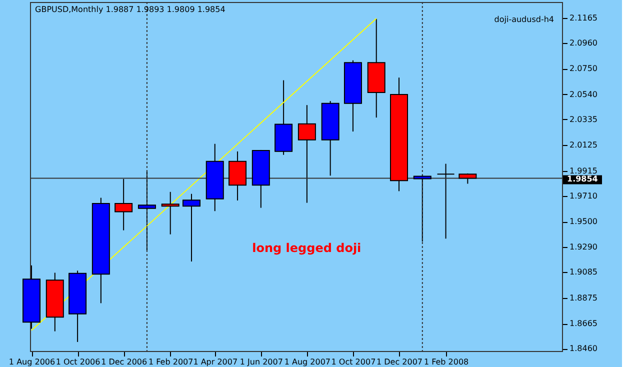 This screenshot has width=625, height=367. What do you see at coordinates (584, 221) in the screenshot?
I see `y-tick-label: 1.9500` at bounding box center [584, 221].